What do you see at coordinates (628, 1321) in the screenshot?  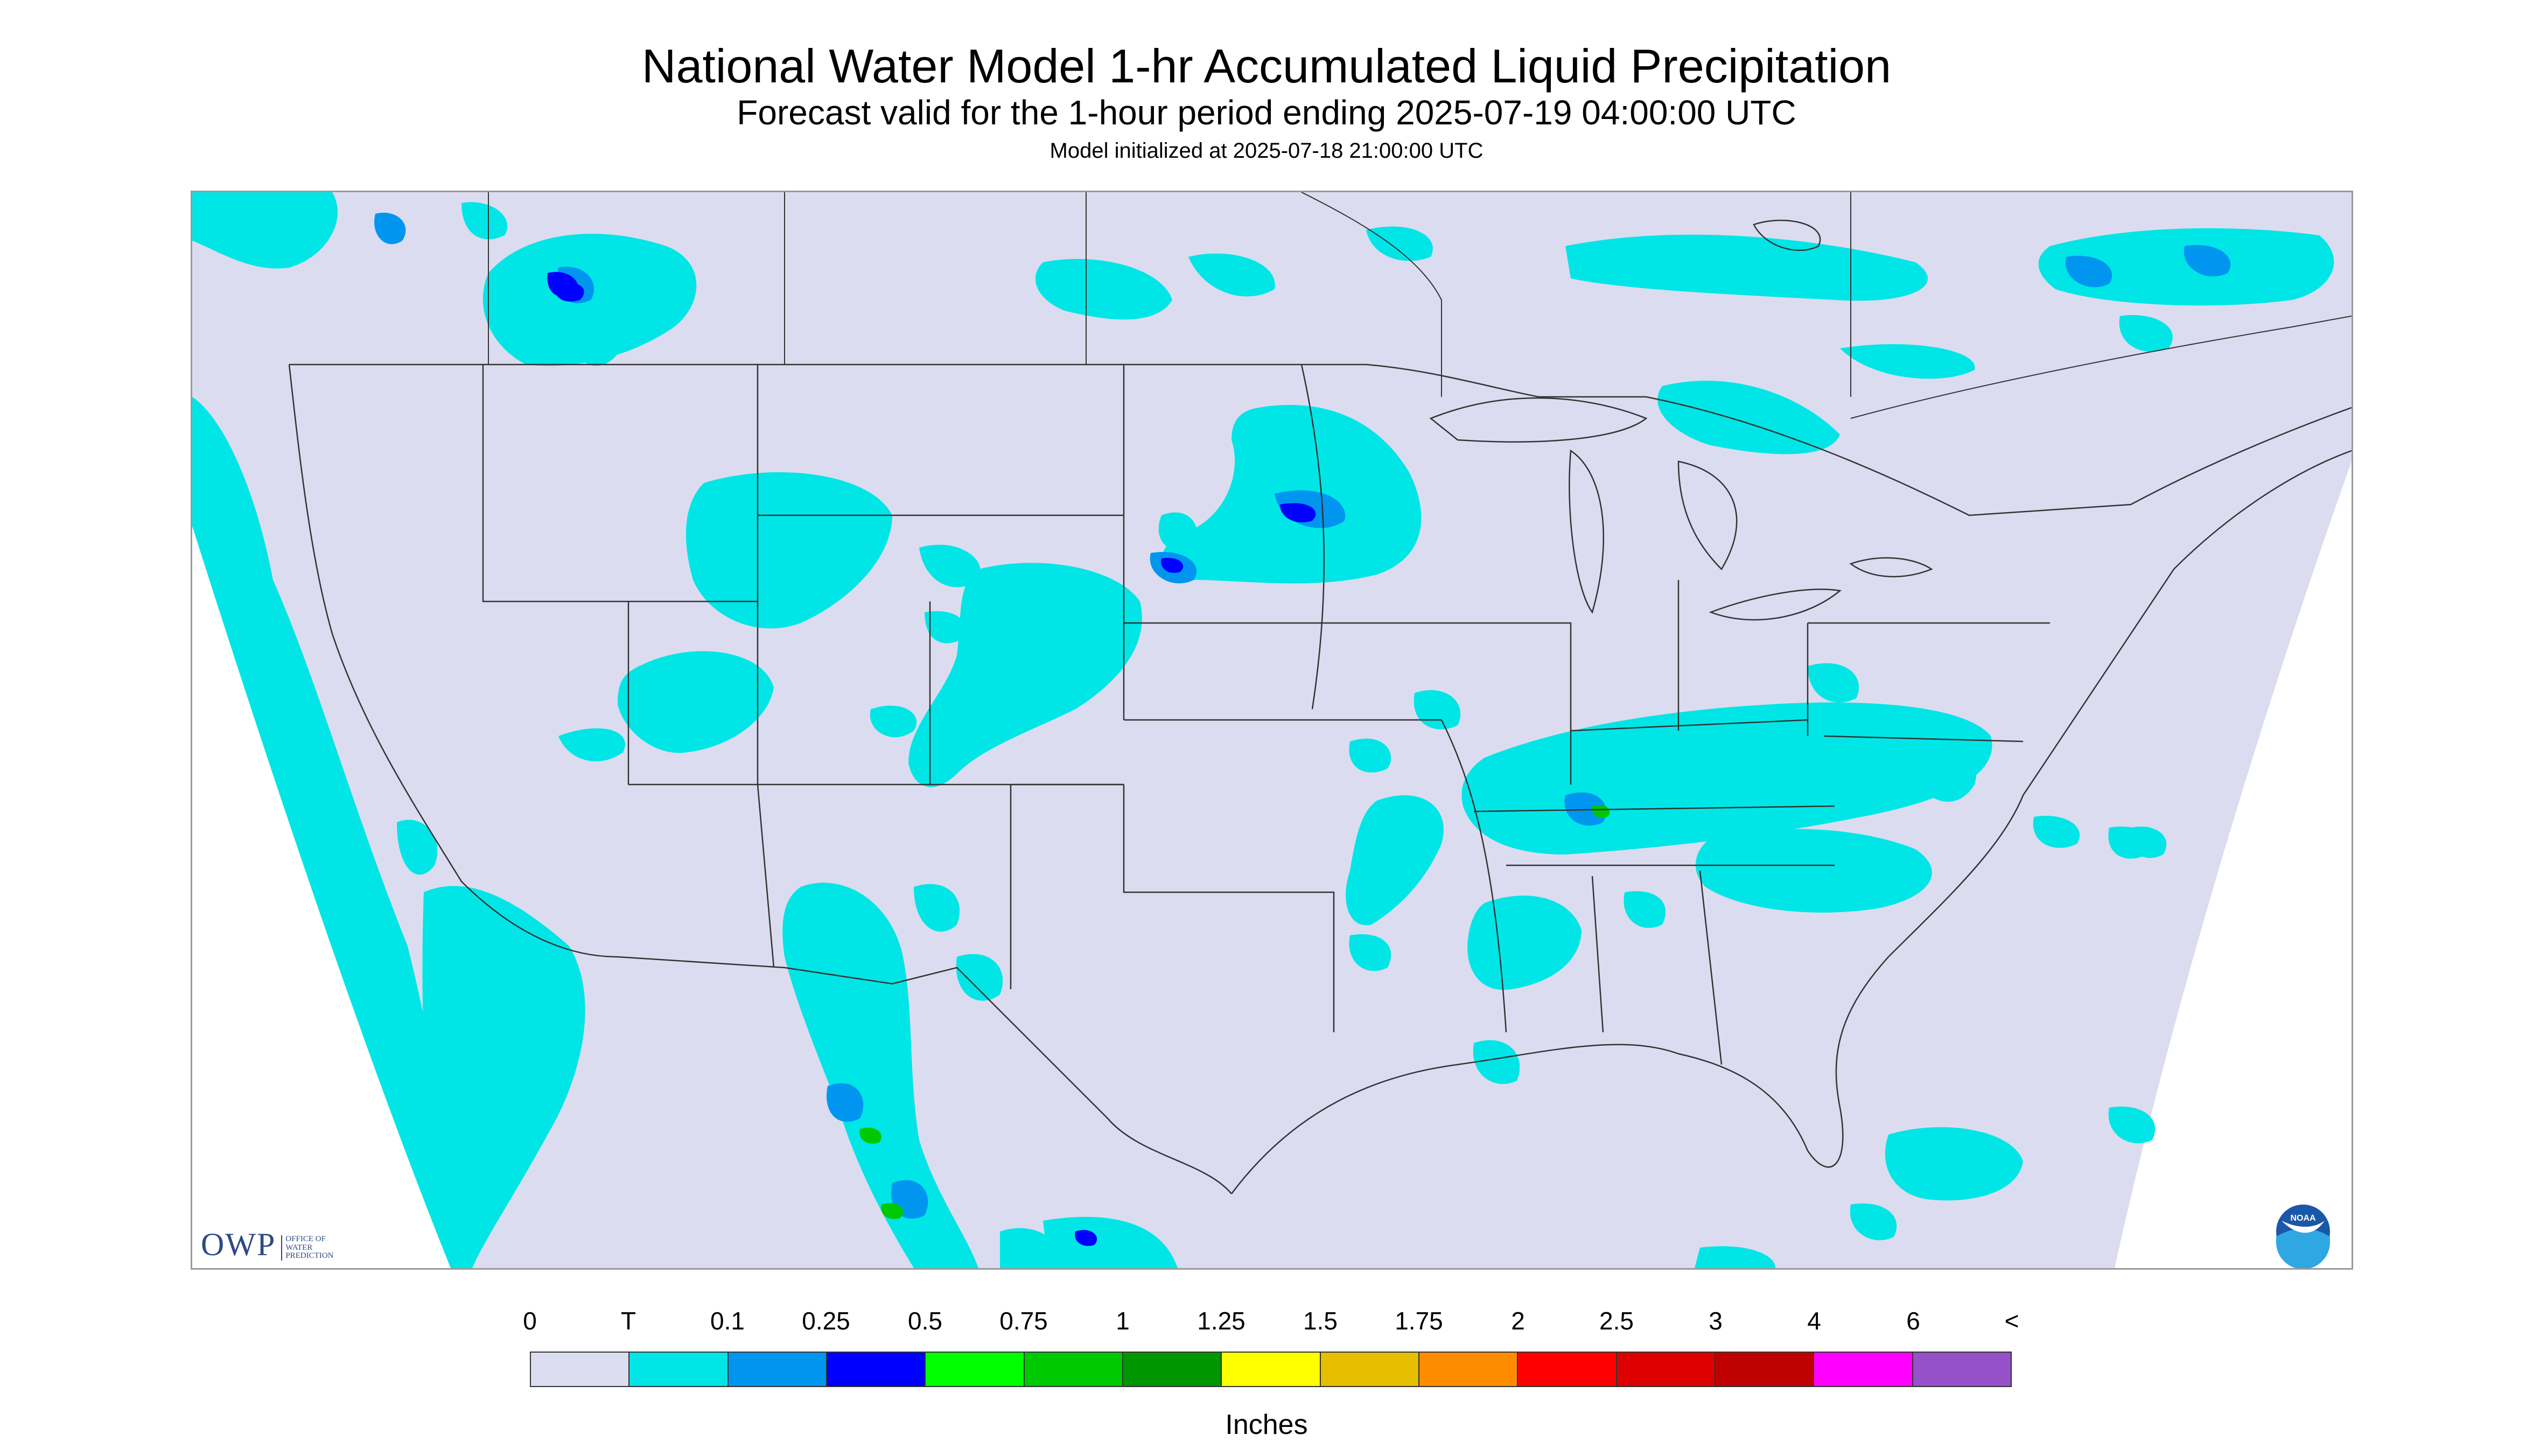 I see `legend-tick-label: T` at bounding box center [628, 1321].